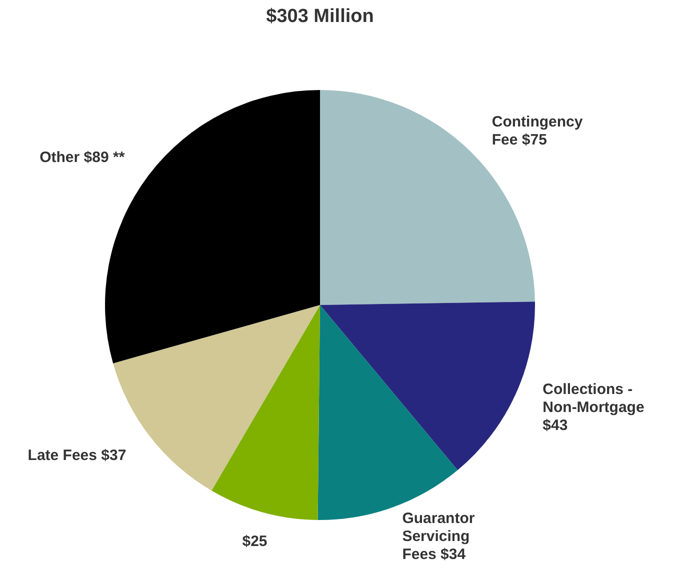 The image size is (675, 581). Describe the element at coordinates (438, 536) in the screenshot. I see `slice-label: Guarantor Servicing Fees $34` at that location.